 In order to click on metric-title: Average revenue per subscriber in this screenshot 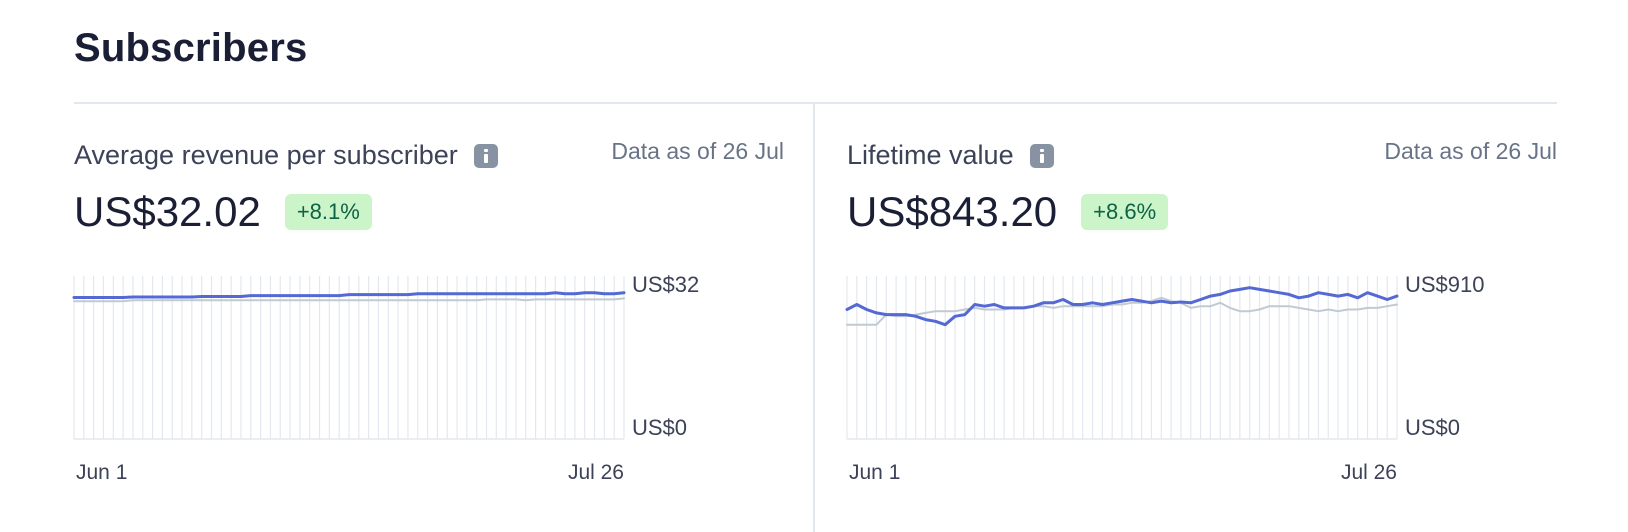, I will do `click(286, 155)`.